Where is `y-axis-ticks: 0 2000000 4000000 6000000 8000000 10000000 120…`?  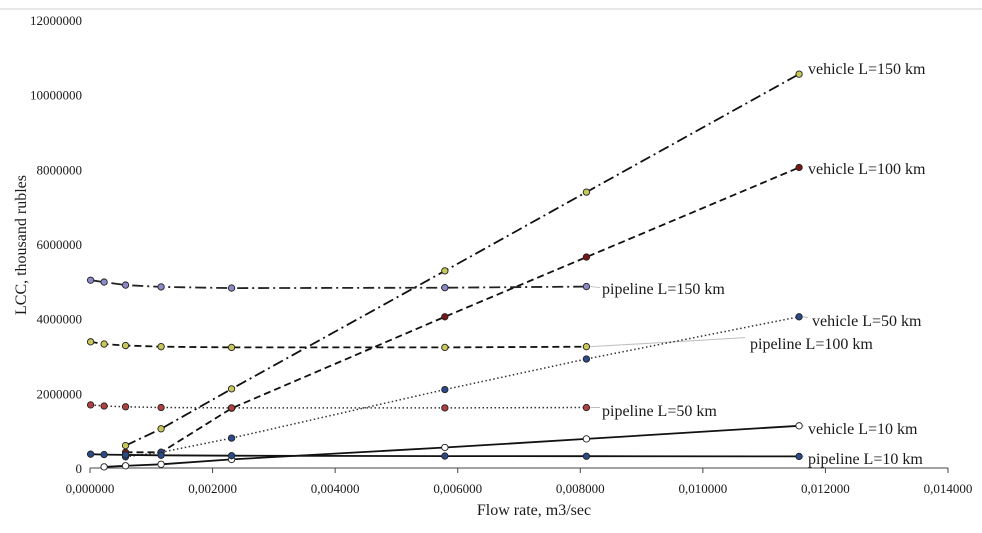
y-axis-ticks: 0 2000000 4000000 6000000 8000000 10000000 120… is located at coordinates (56, 244).